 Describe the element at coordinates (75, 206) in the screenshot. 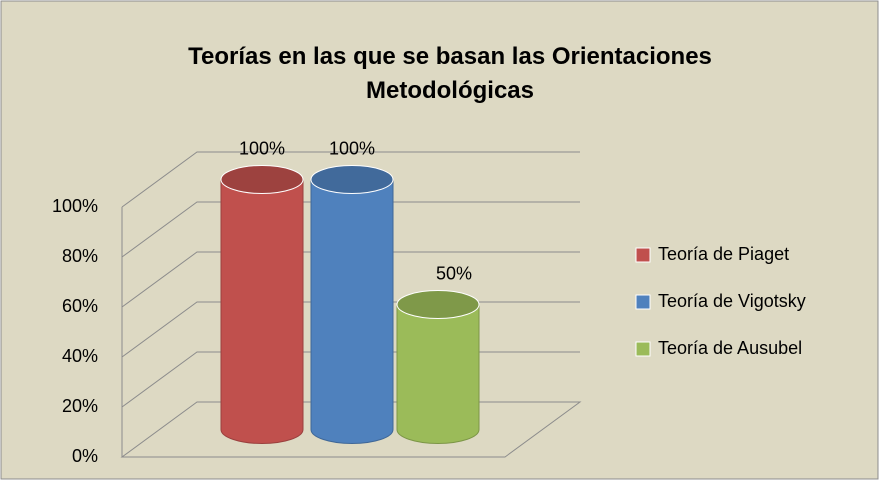

I see `y-tick-label: 100%` at that location.